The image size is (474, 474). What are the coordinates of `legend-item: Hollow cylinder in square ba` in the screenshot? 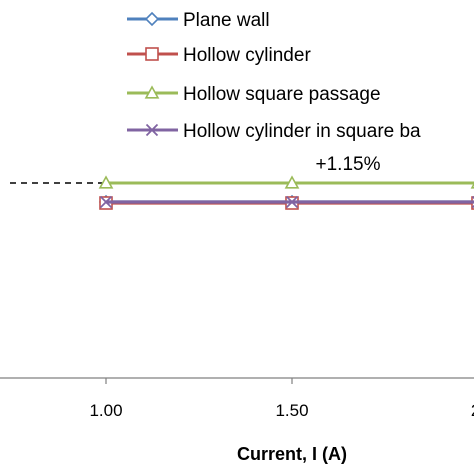 It's located at (274, 131).